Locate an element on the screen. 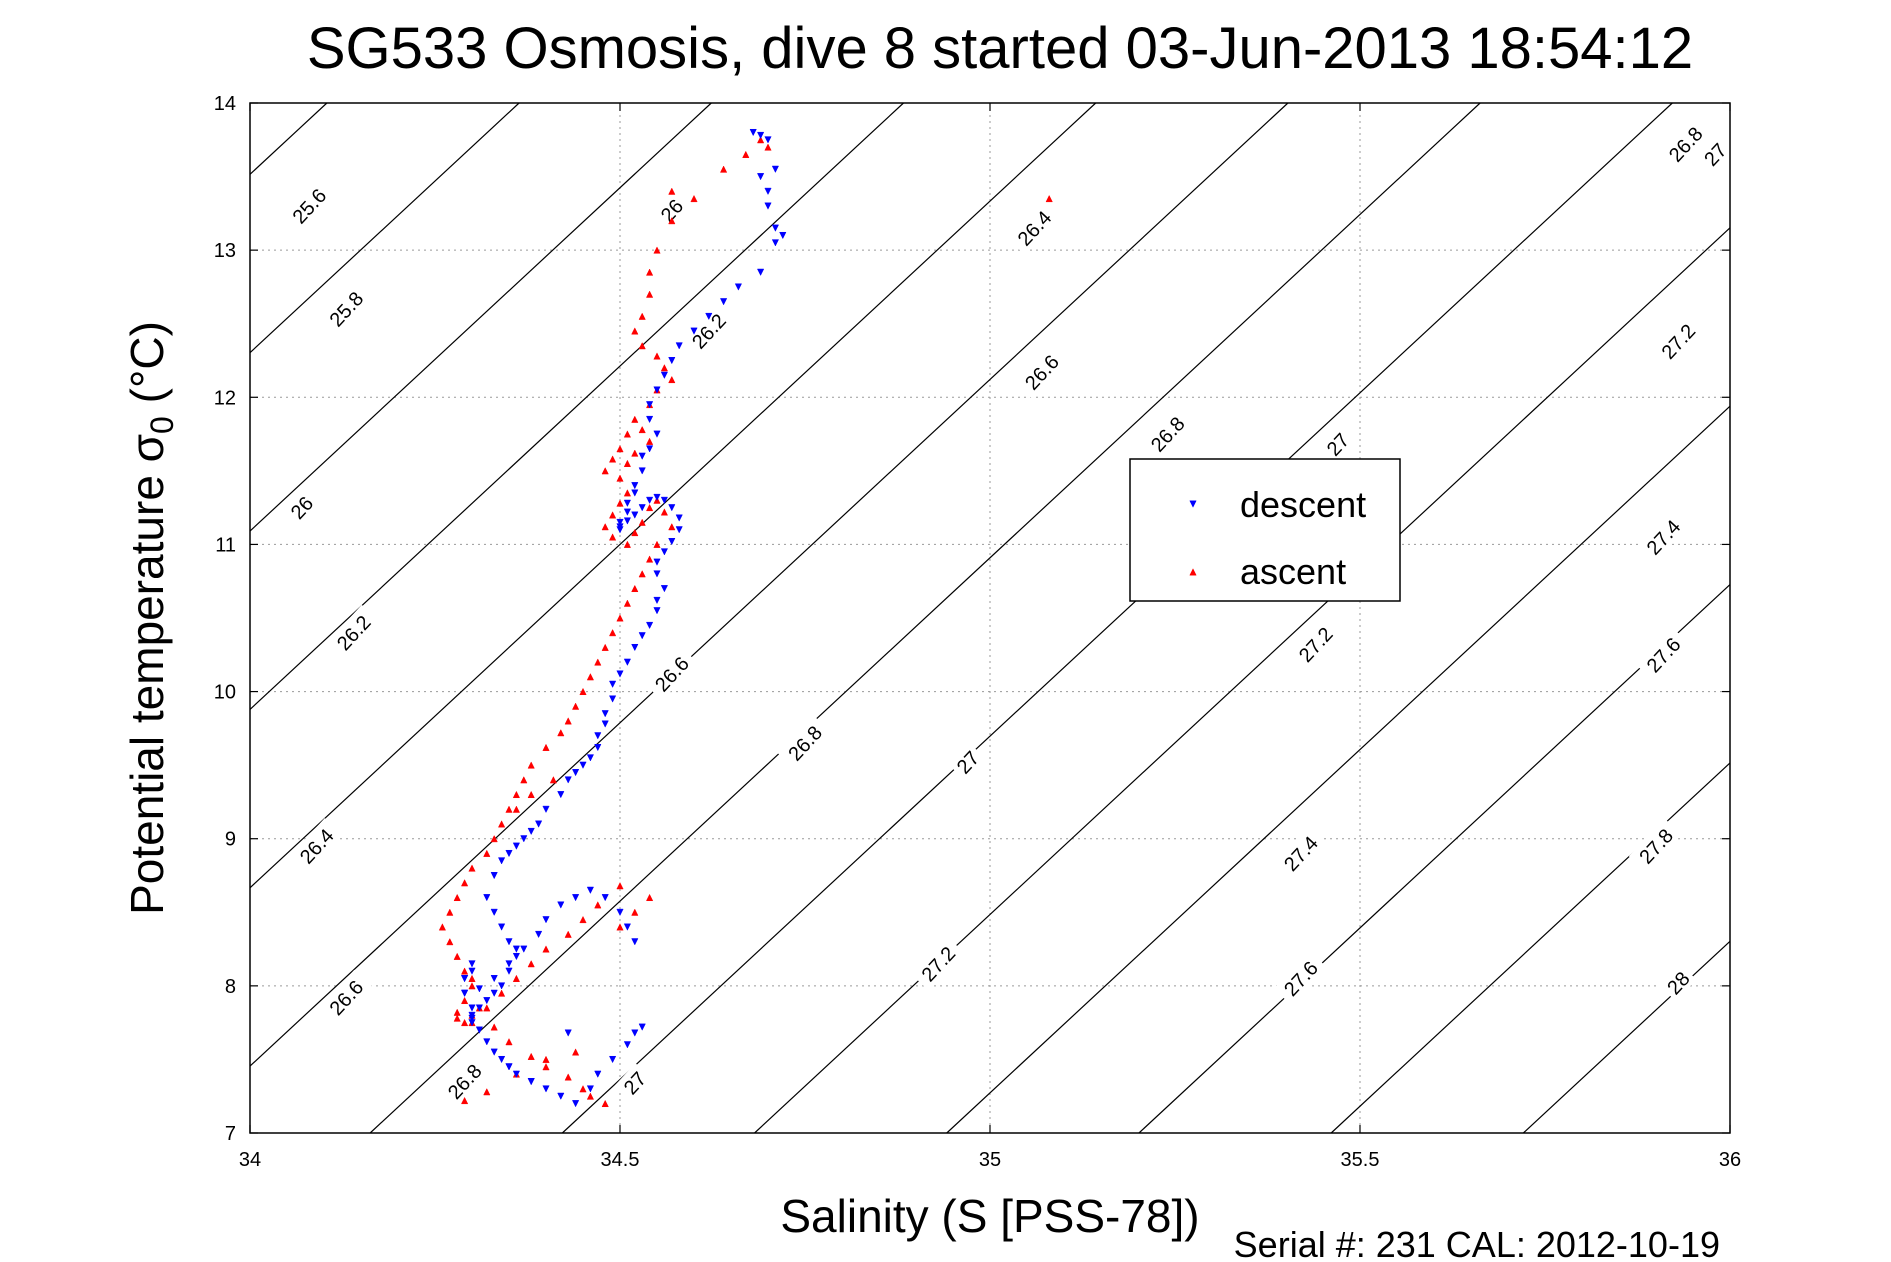  legend-label-ascent: ascent is located at coordinates (1293, 571).